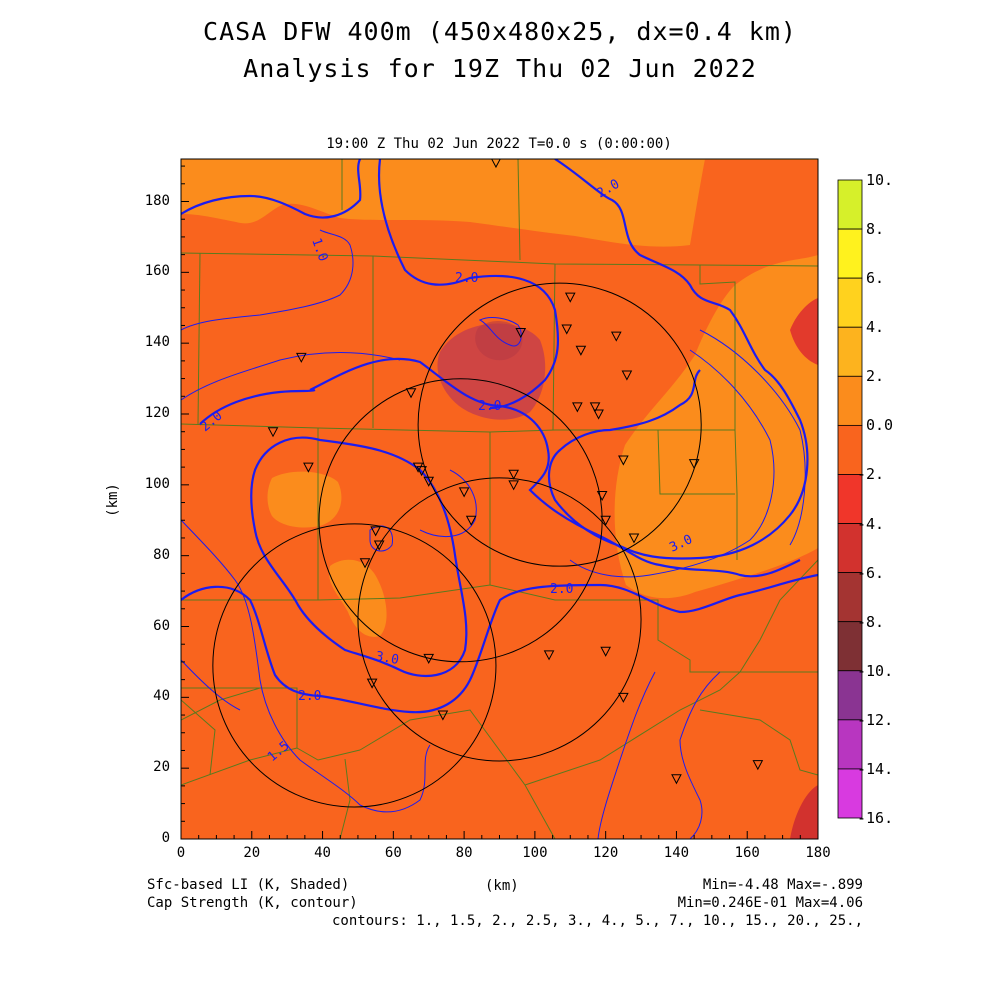 This screenshot has width=1000, height=1000. What do you see at coordinates (181, 853) in the screenshot?
I see `x-tick-label: 0` at bounding box center [181, 853].